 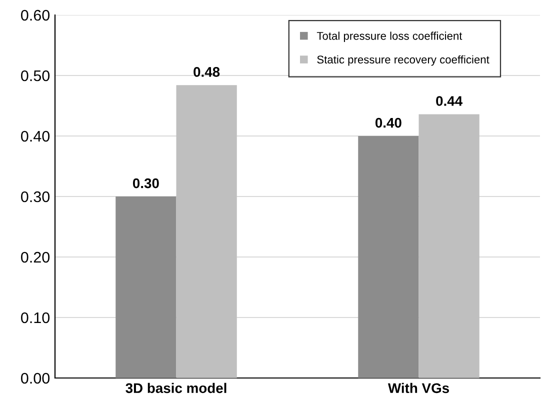 I want to click on y-tick-label: 0.60, so click(x=35, y=15).